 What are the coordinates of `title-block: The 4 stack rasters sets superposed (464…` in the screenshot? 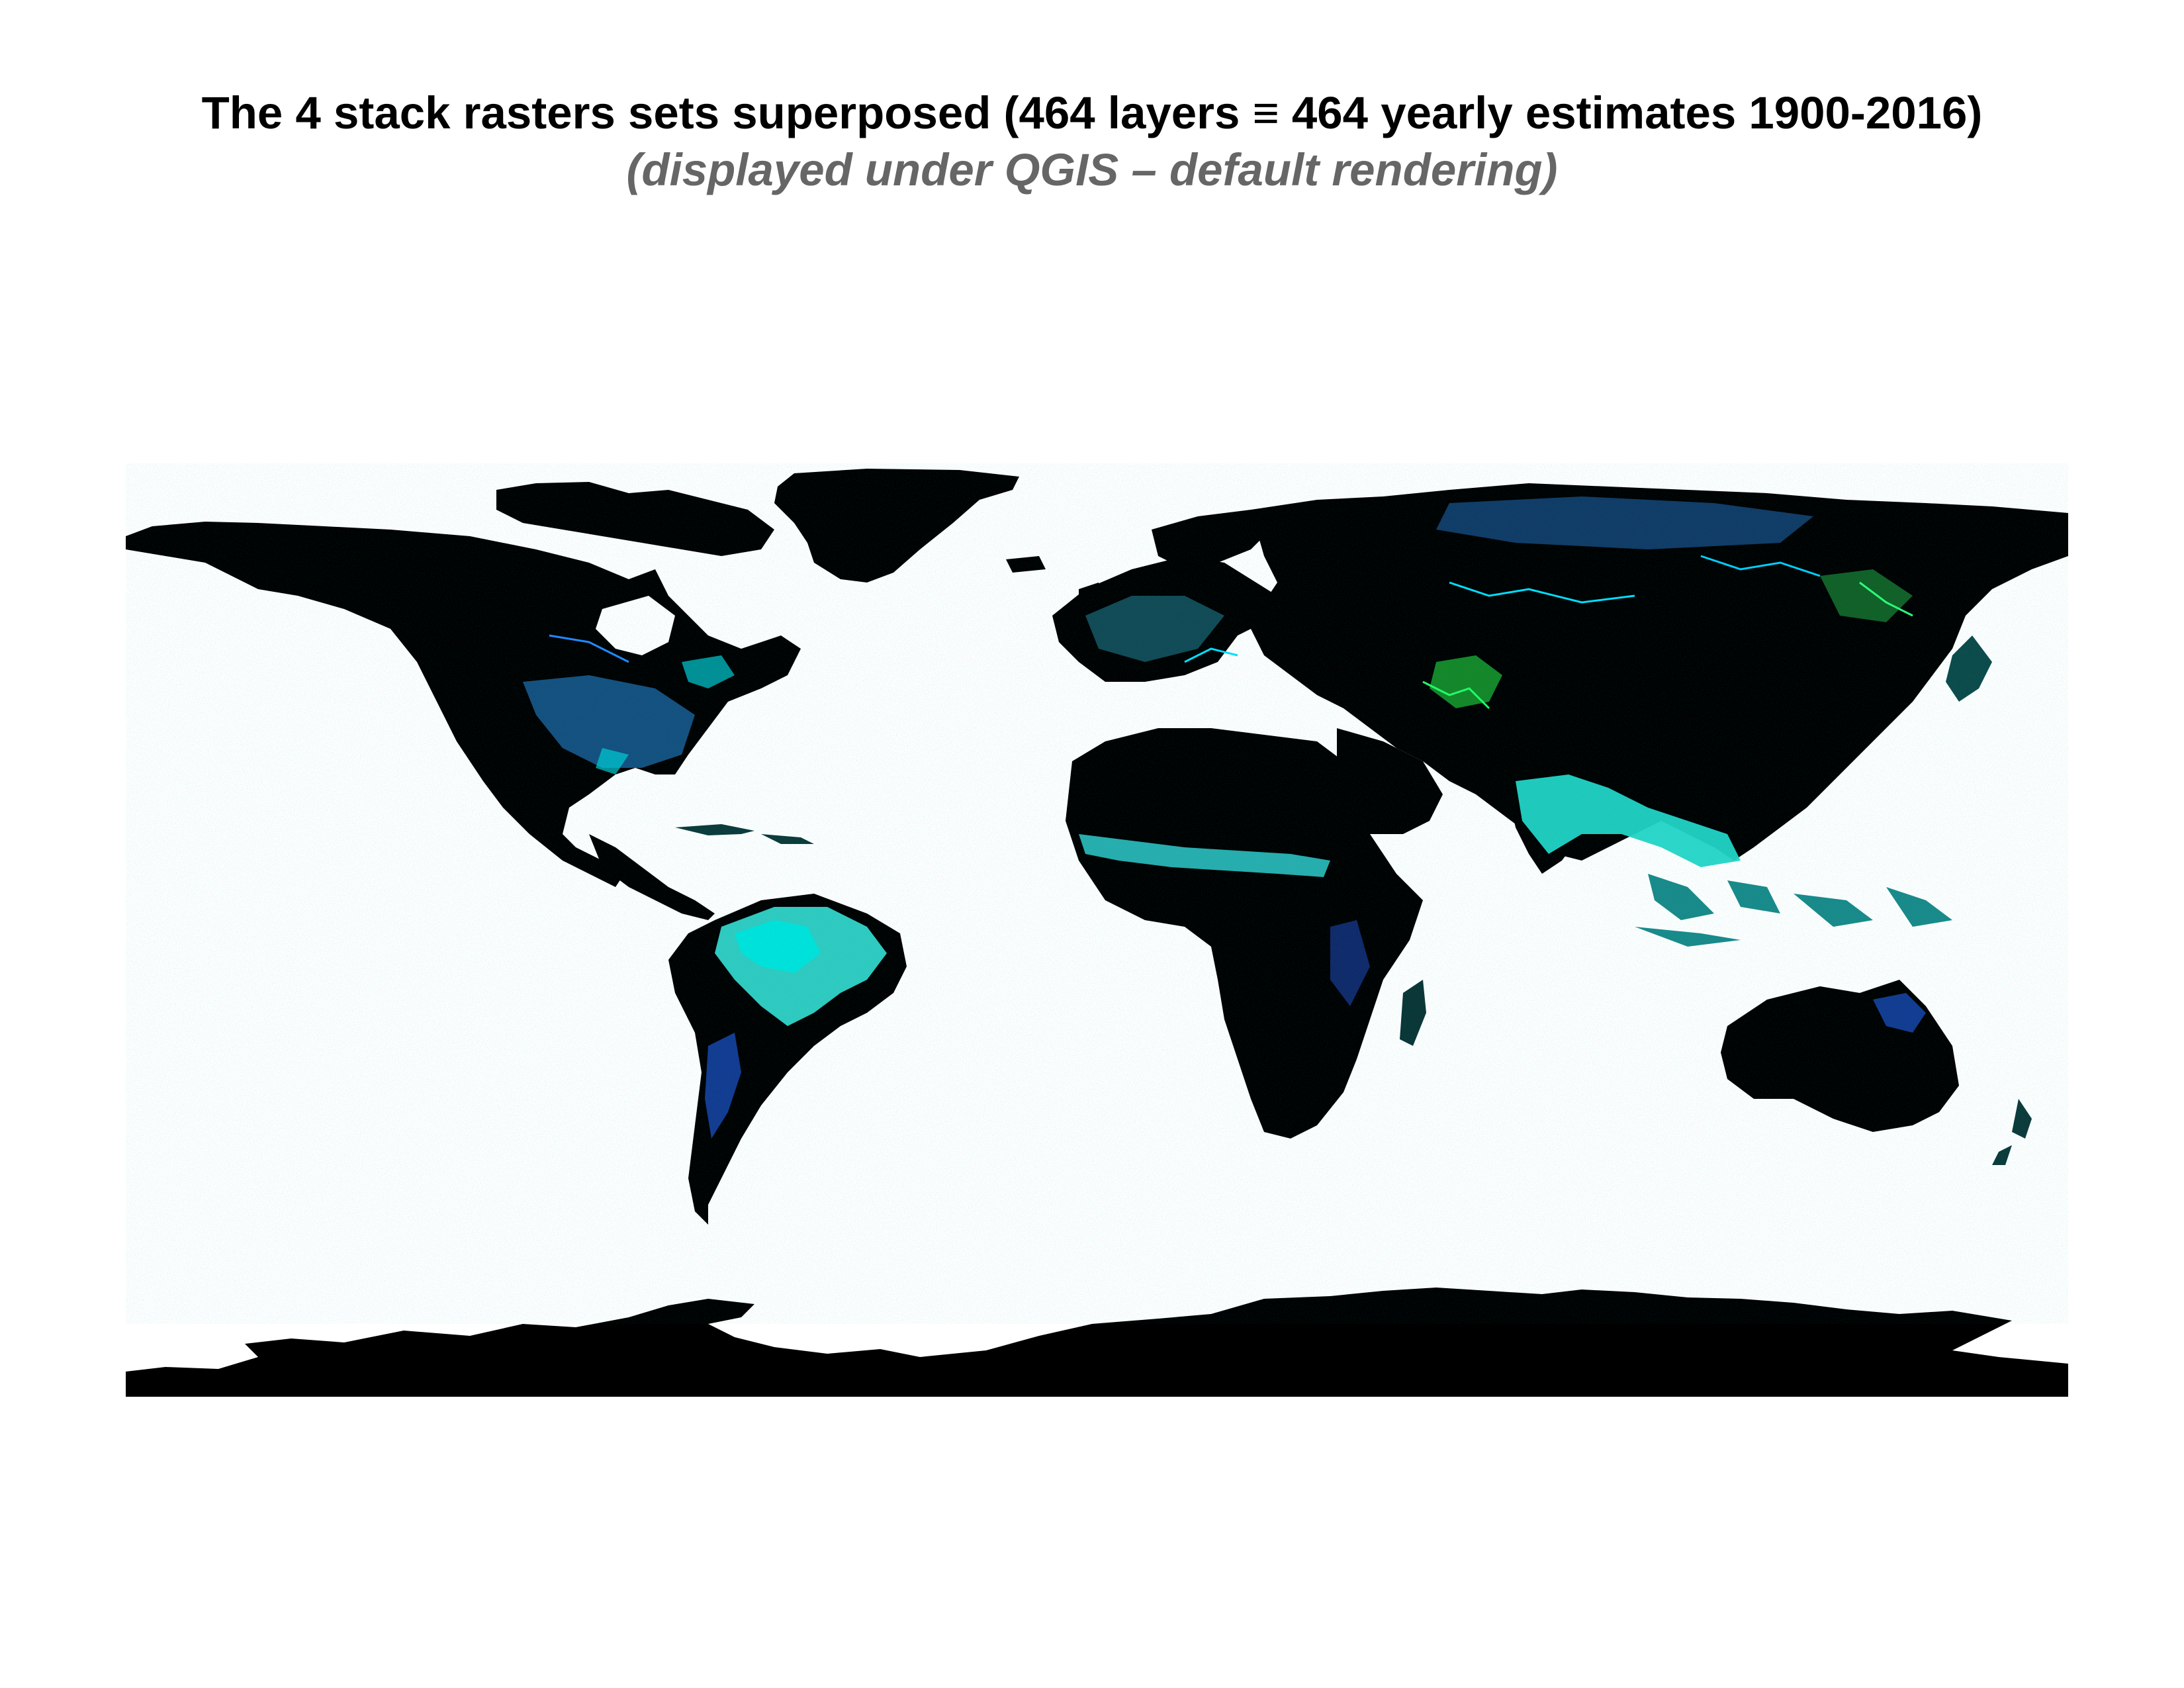 It's located at (1092, 142).